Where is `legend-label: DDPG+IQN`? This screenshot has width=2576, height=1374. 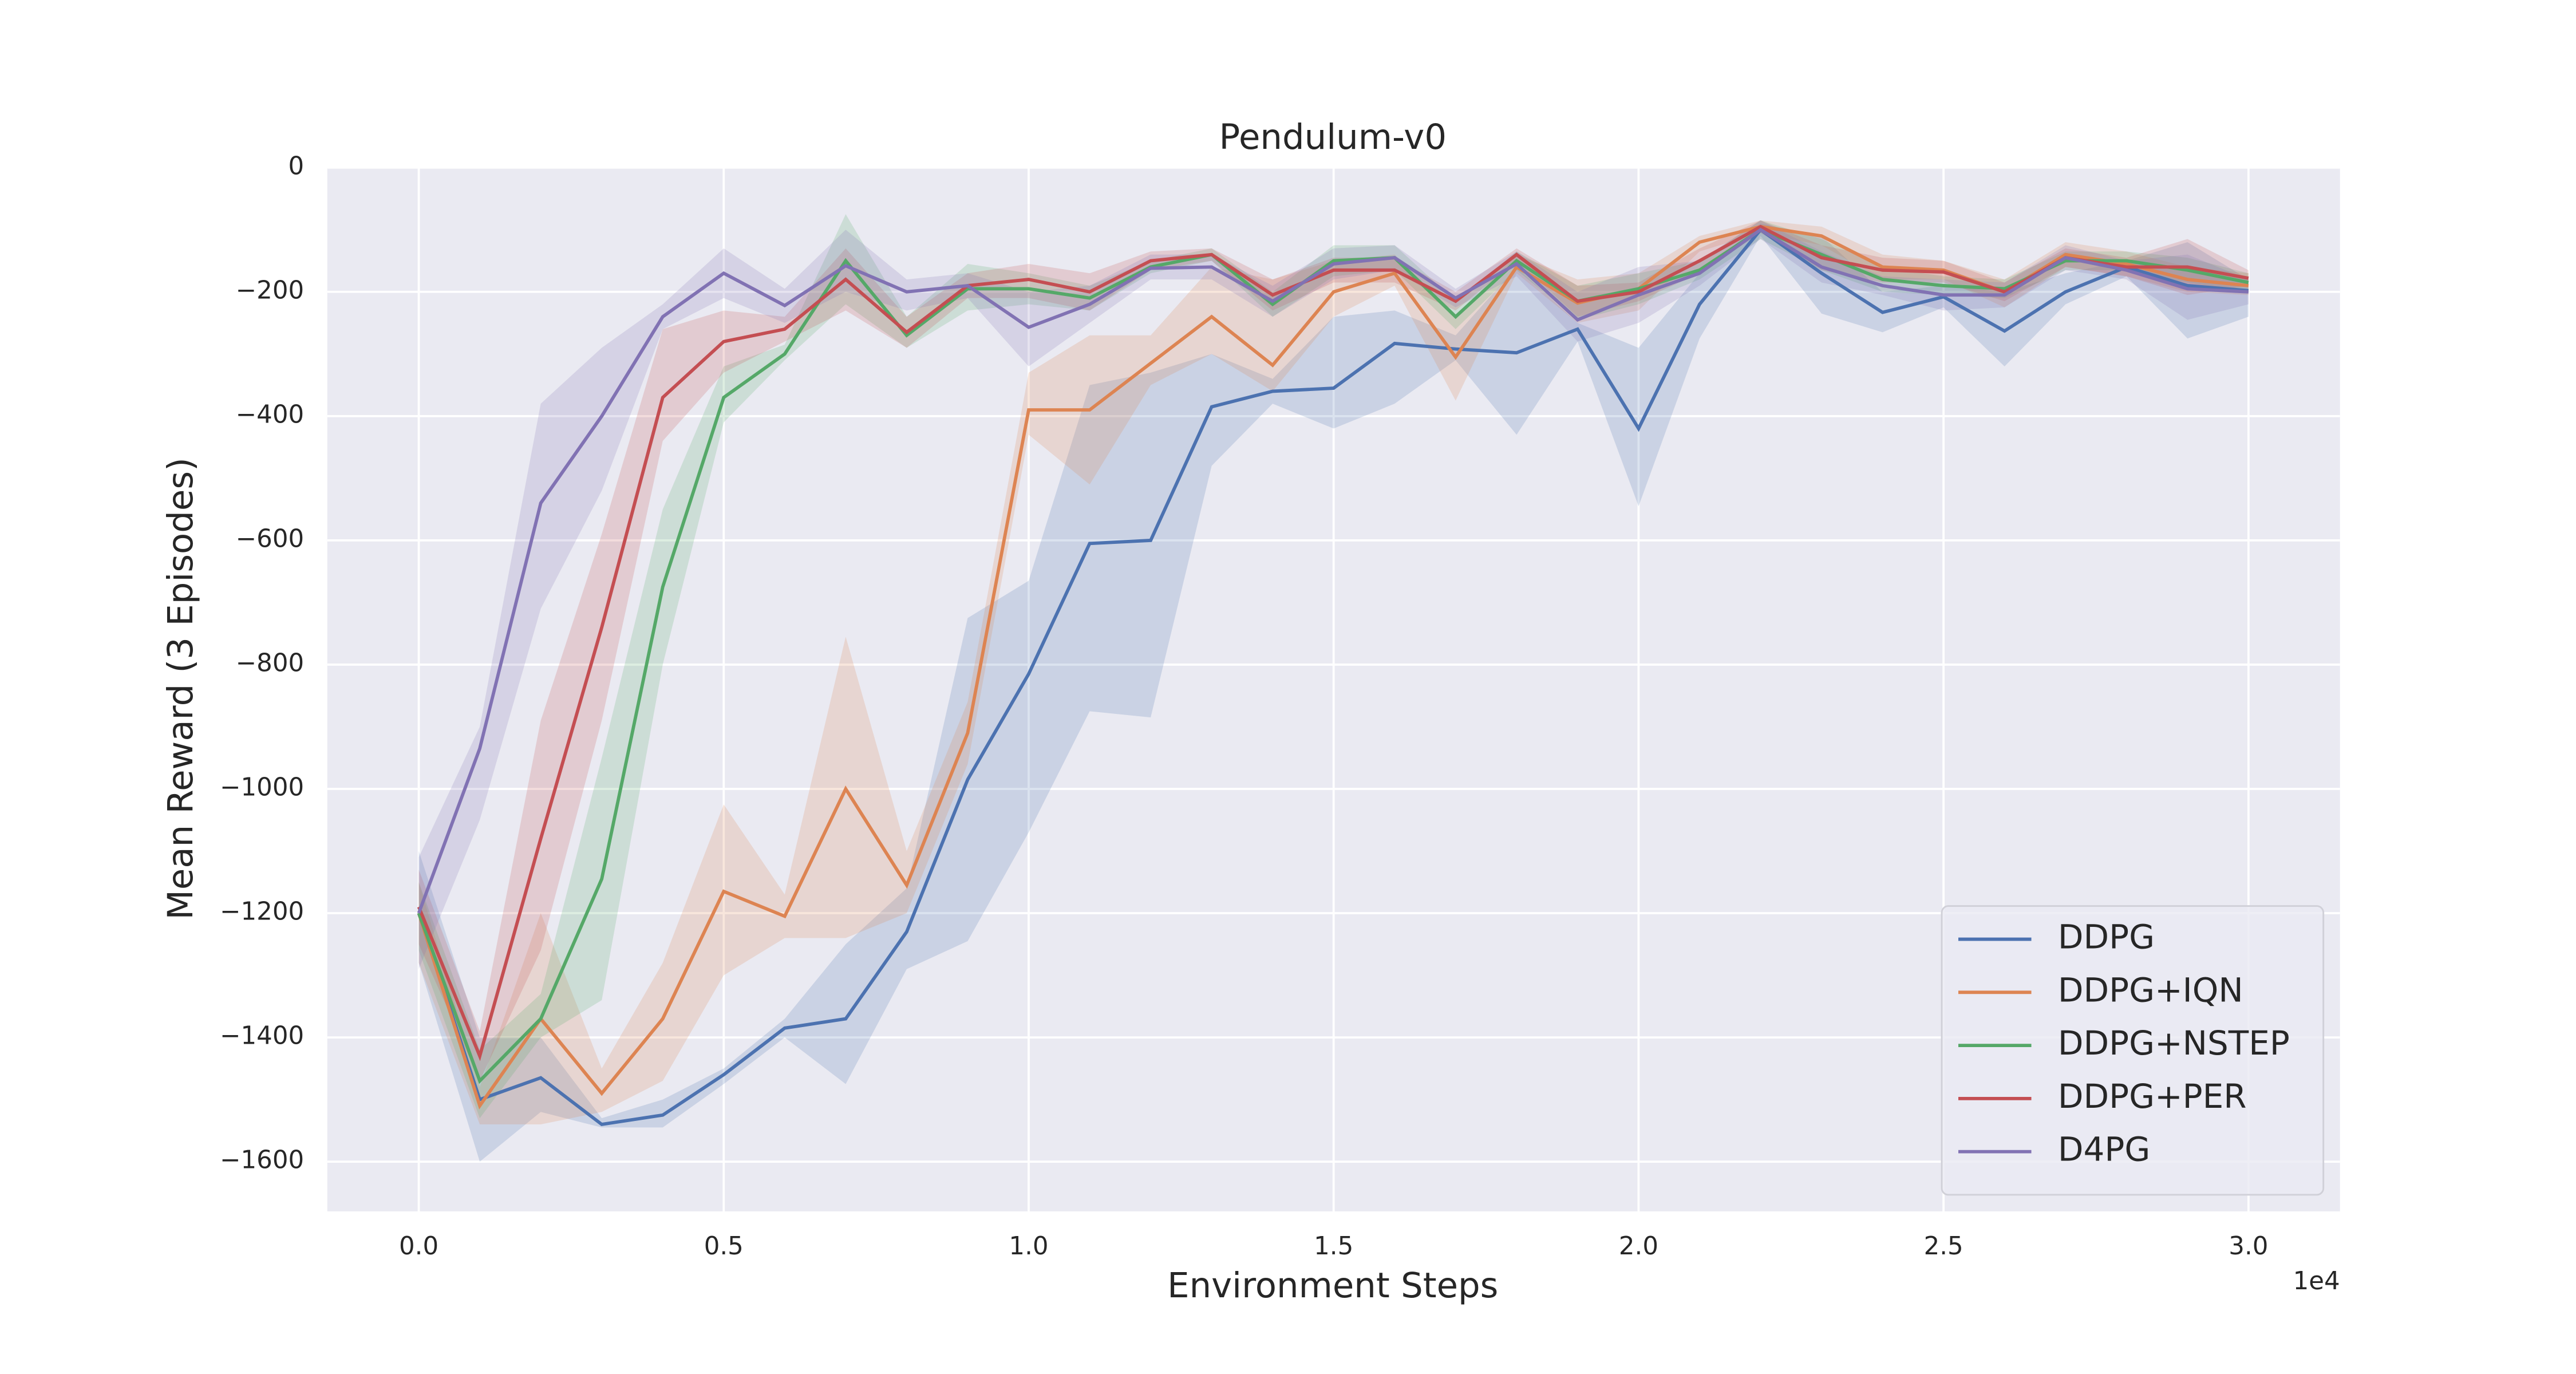 legend-label: DDPG+IQN is located at coordinates (2150, 989).